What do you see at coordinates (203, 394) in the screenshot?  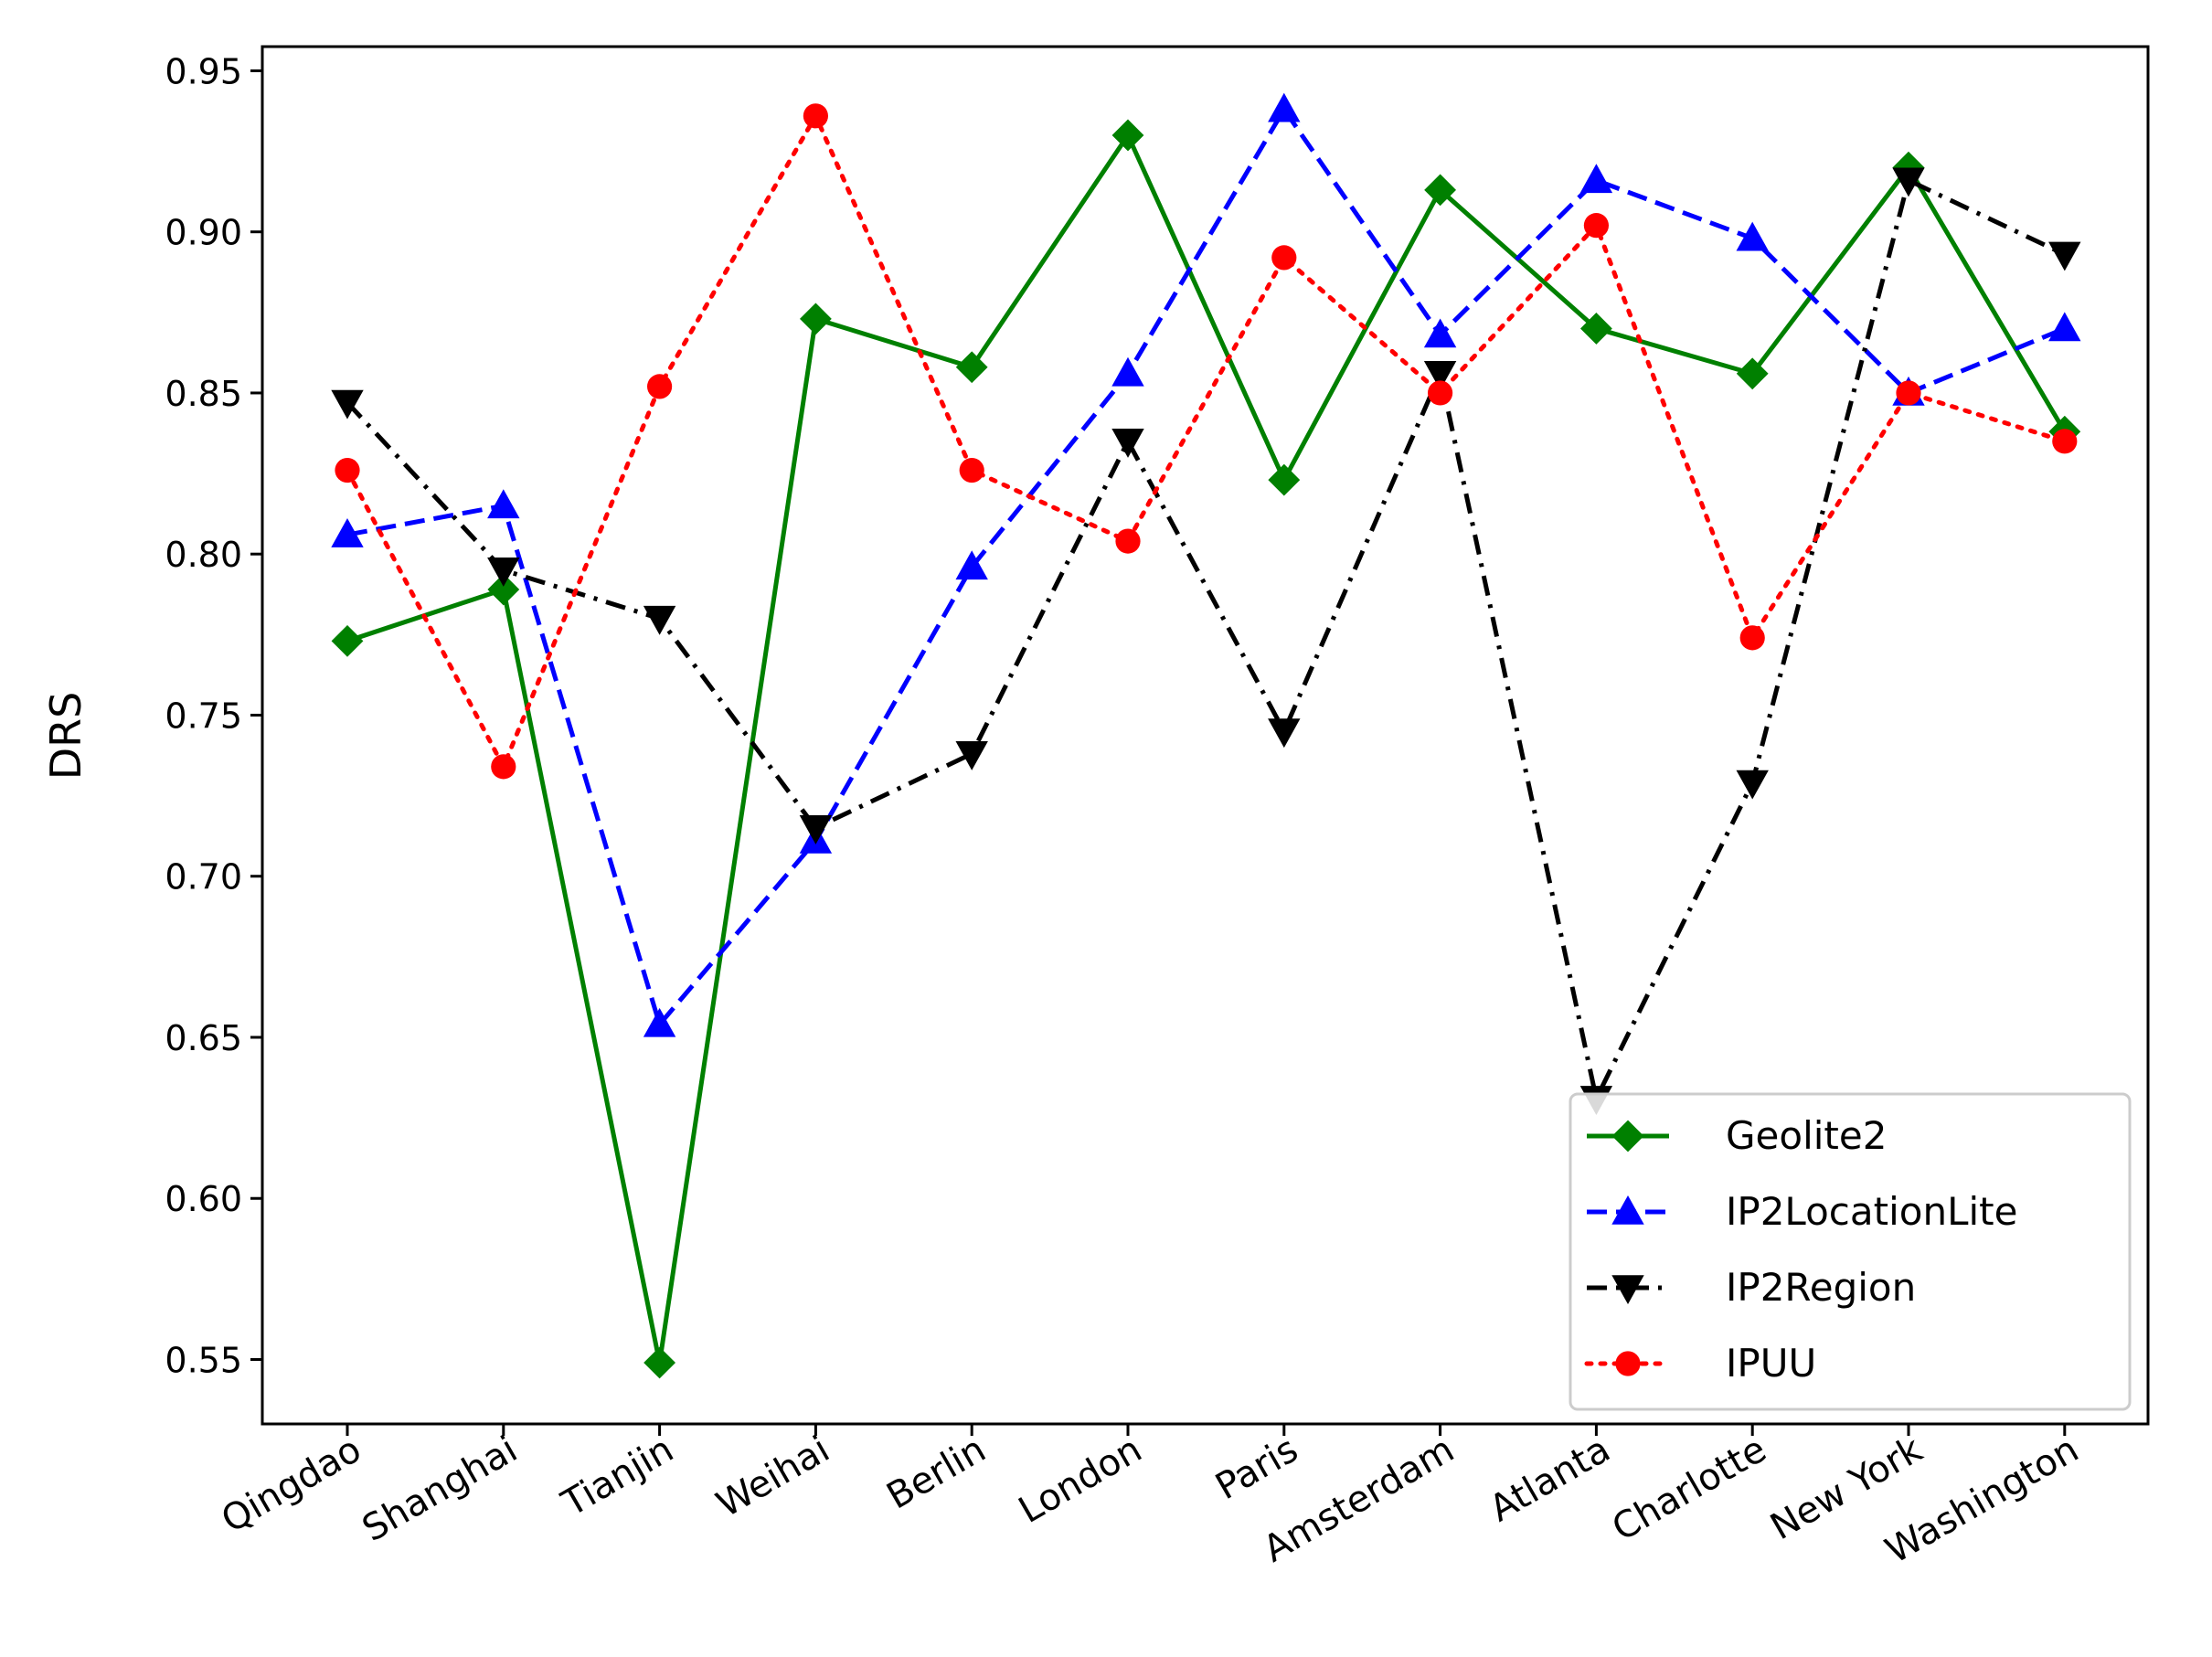 I see `y-tick-label: 0.85` at bounding box center [203, 394].